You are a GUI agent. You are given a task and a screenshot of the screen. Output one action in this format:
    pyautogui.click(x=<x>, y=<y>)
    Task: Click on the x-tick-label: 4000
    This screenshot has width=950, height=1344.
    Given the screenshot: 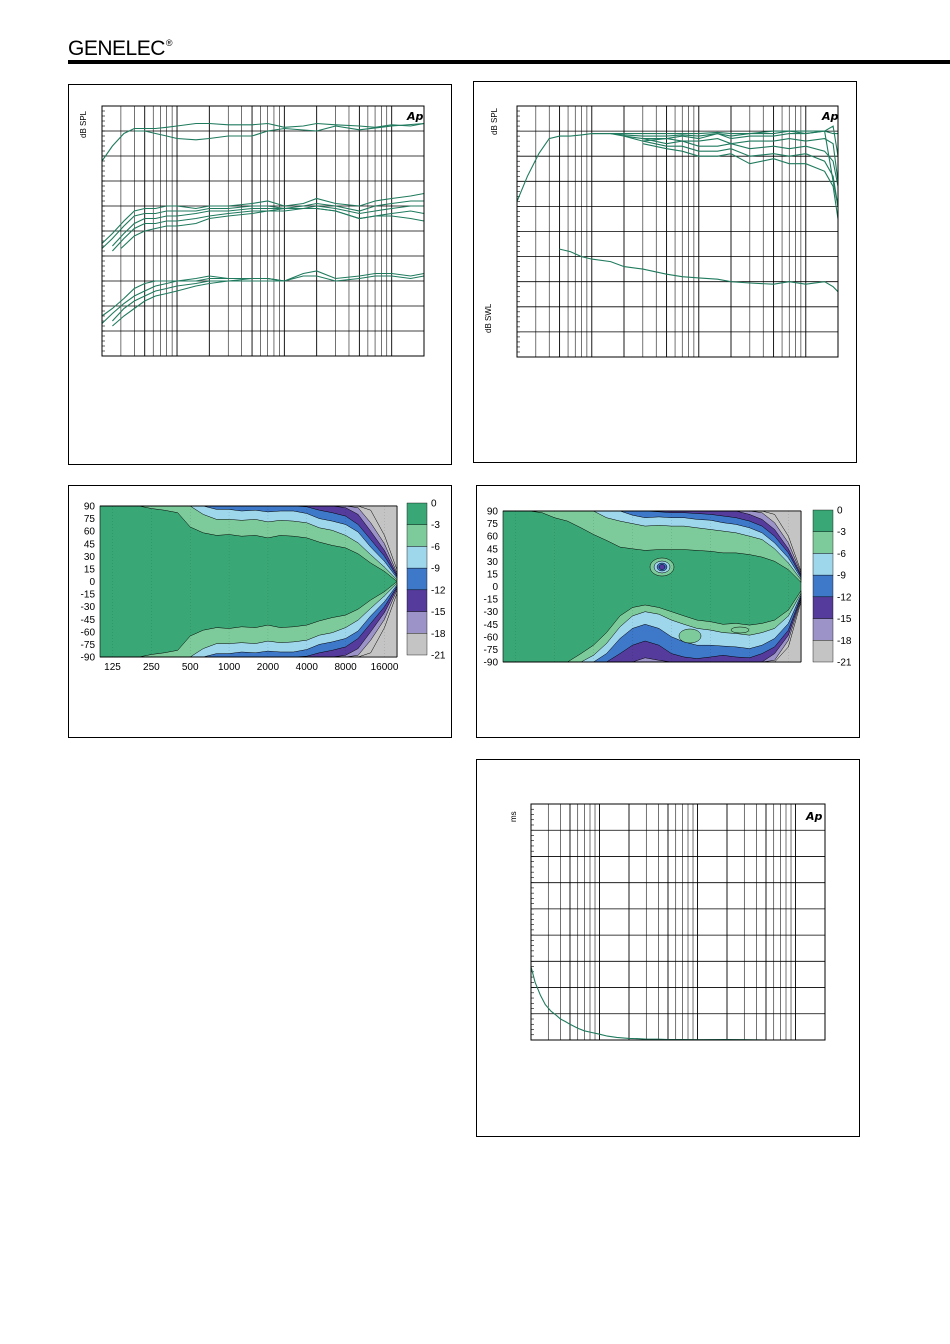 What is the action you would take?
    pyautogui.click(x=307, y=667)
    